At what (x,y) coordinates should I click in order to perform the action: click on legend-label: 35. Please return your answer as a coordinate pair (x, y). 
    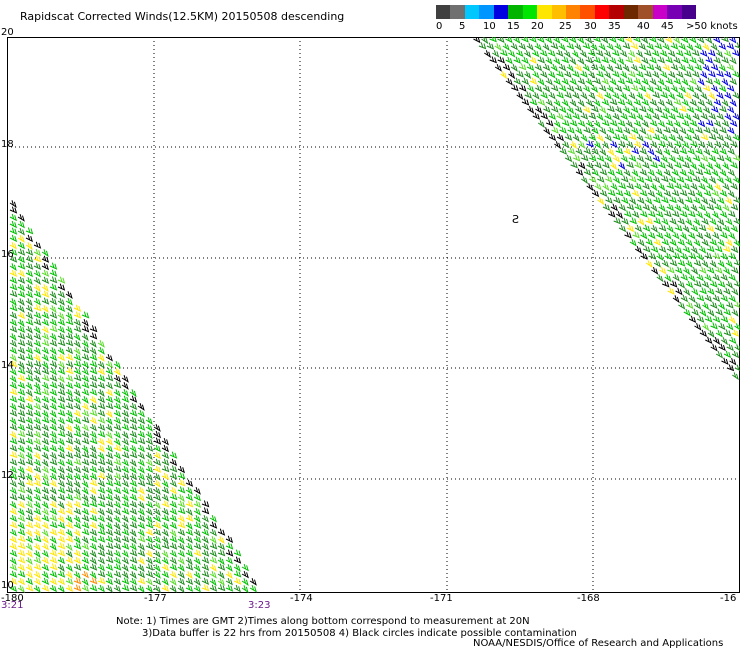
    Looking at the image, I should click on (614, 26).